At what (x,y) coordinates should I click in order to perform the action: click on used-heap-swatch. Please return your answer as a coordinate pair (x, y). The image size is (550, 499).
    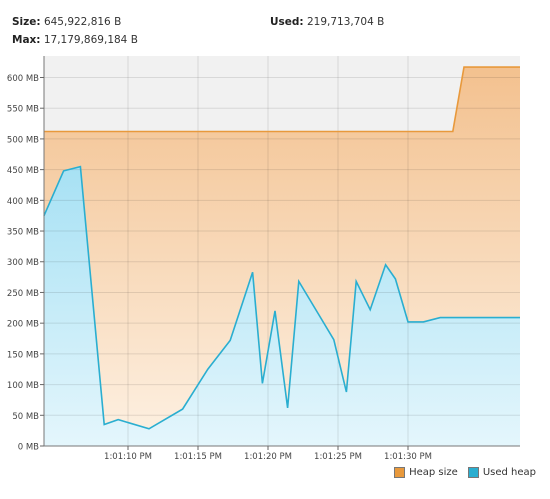
    Looking at the image, I should click on (473, 472).